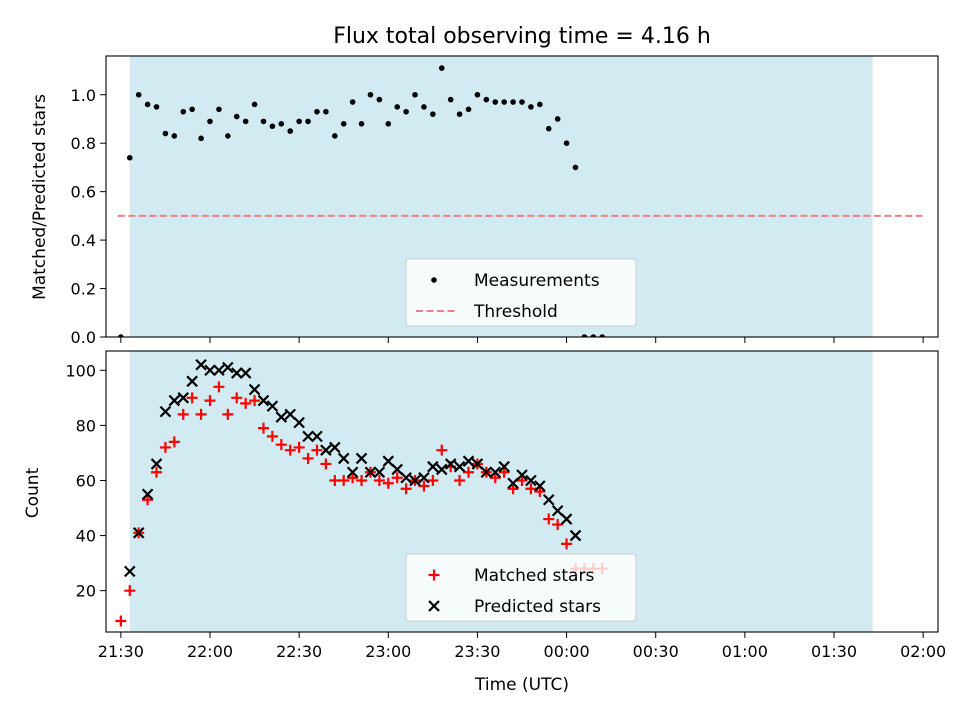 This screenshot has height=720, width=960. I want to click on legend-label: Measurements, so click(537, 281).